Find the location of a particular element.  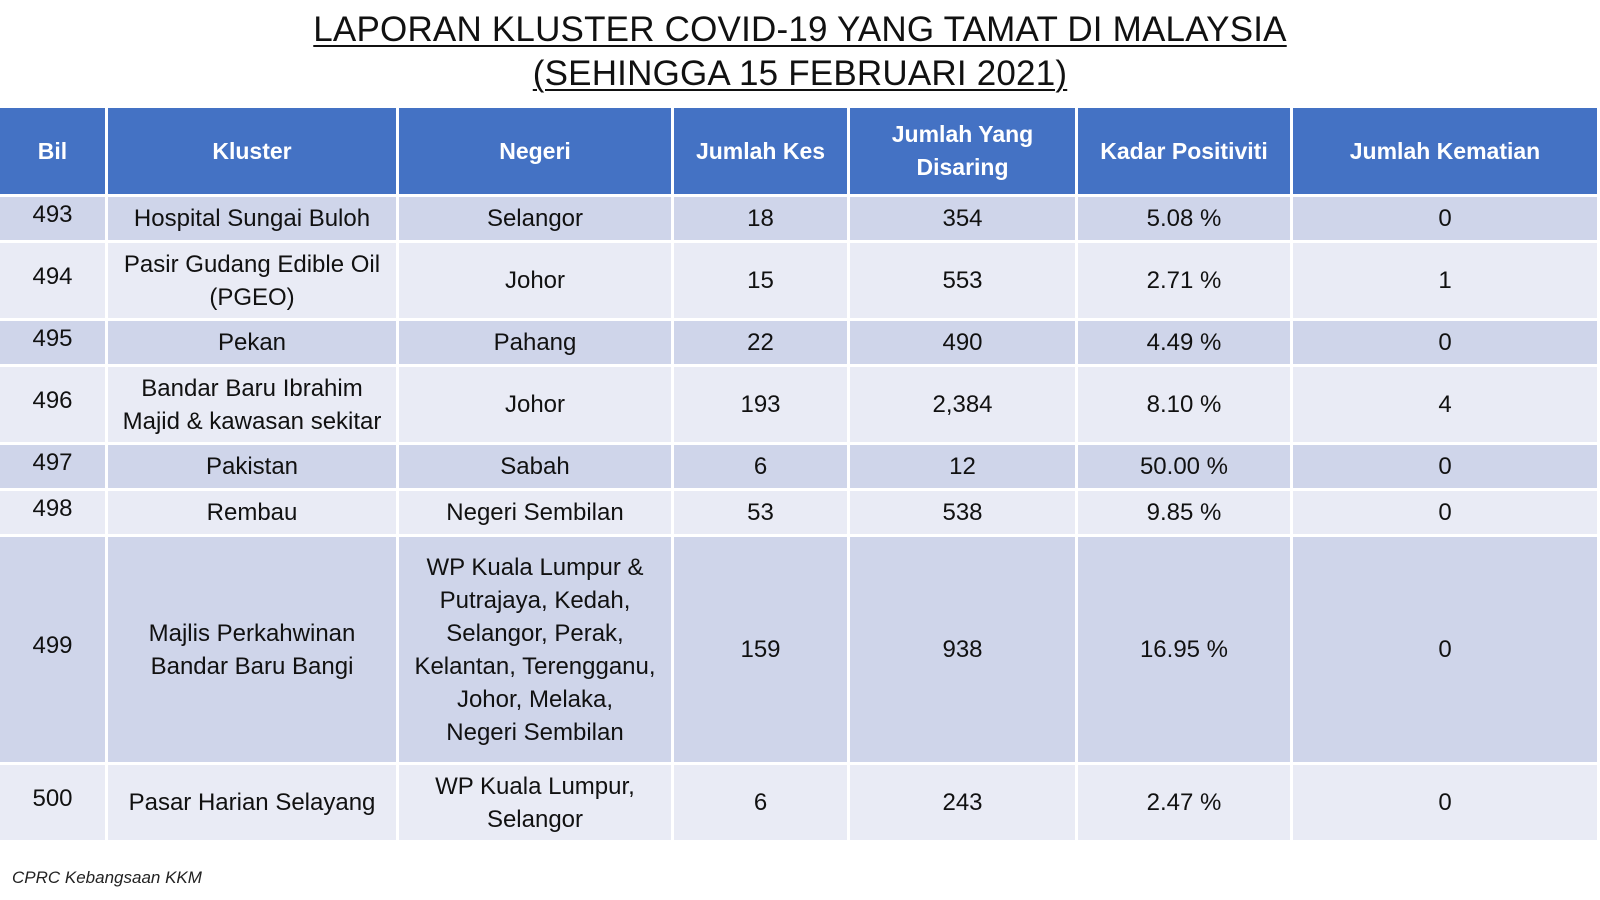

header-jumlah-disaring-line2: Disaring is located at coordinates (962, 167).